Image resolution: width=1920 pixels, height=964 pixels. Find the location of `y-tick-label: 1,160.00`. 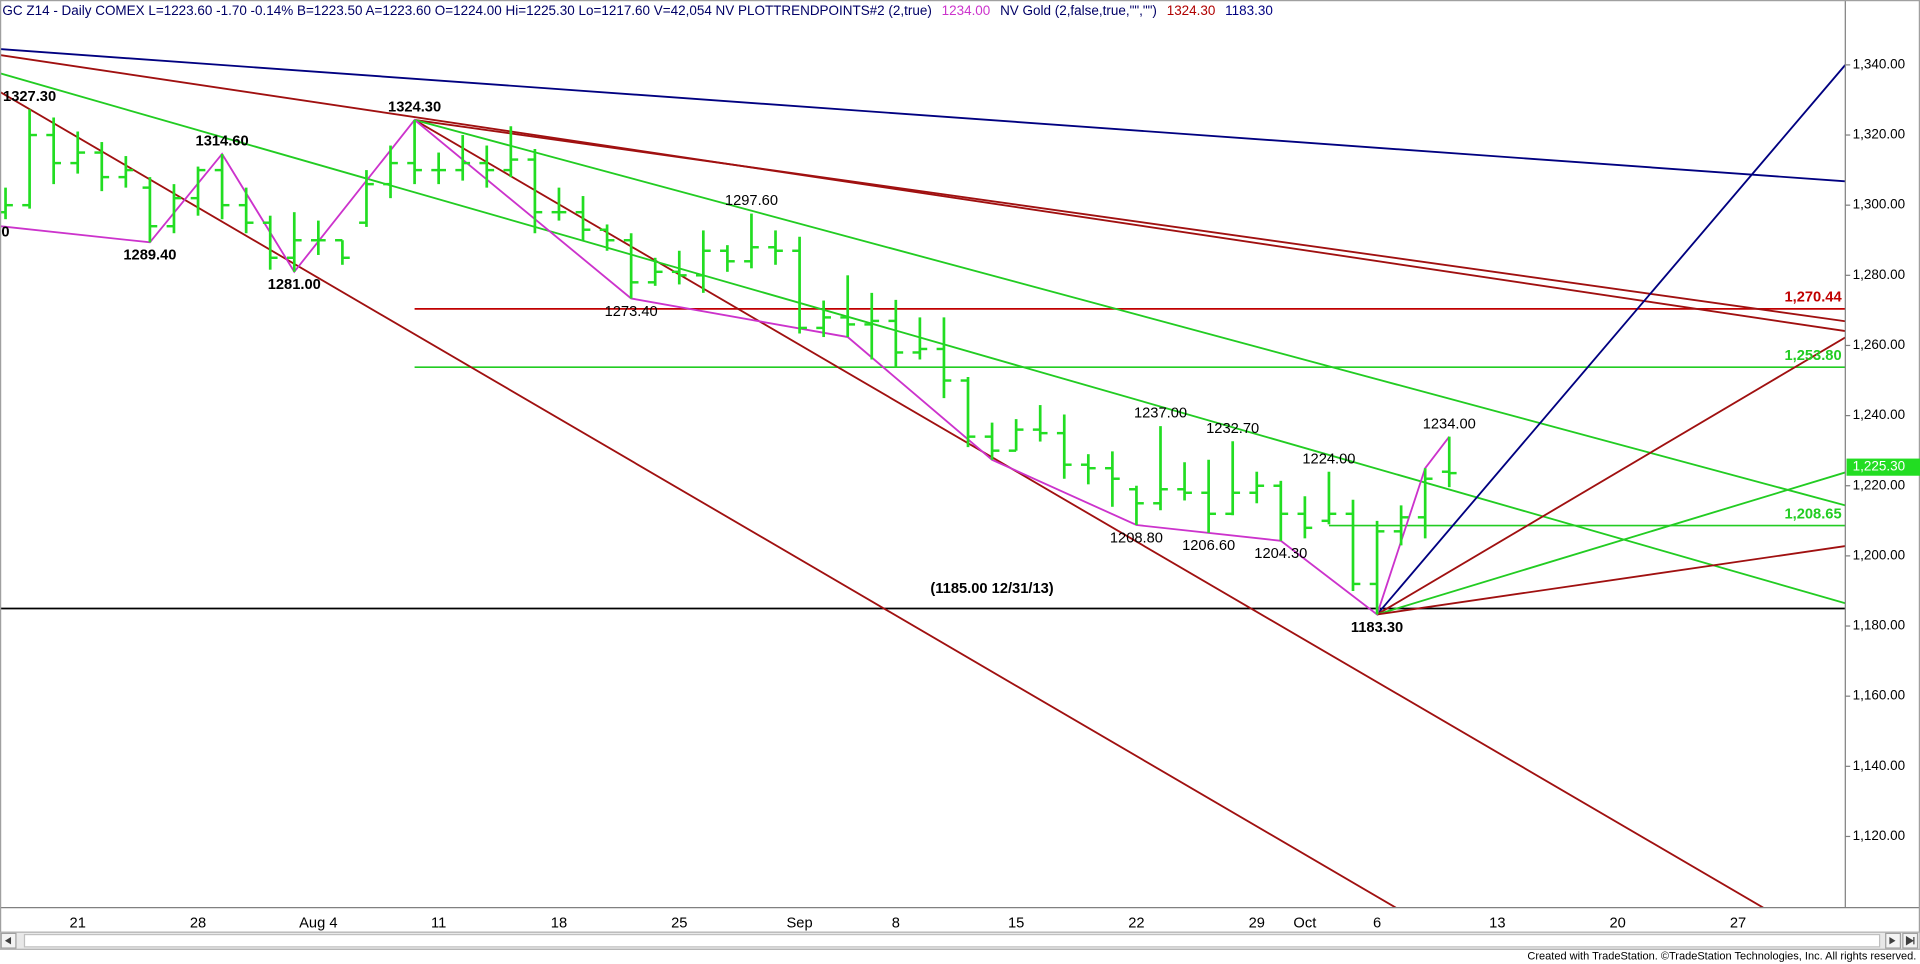

y-tick-label: 1,160.00 is located at coordinates (1879, 695).